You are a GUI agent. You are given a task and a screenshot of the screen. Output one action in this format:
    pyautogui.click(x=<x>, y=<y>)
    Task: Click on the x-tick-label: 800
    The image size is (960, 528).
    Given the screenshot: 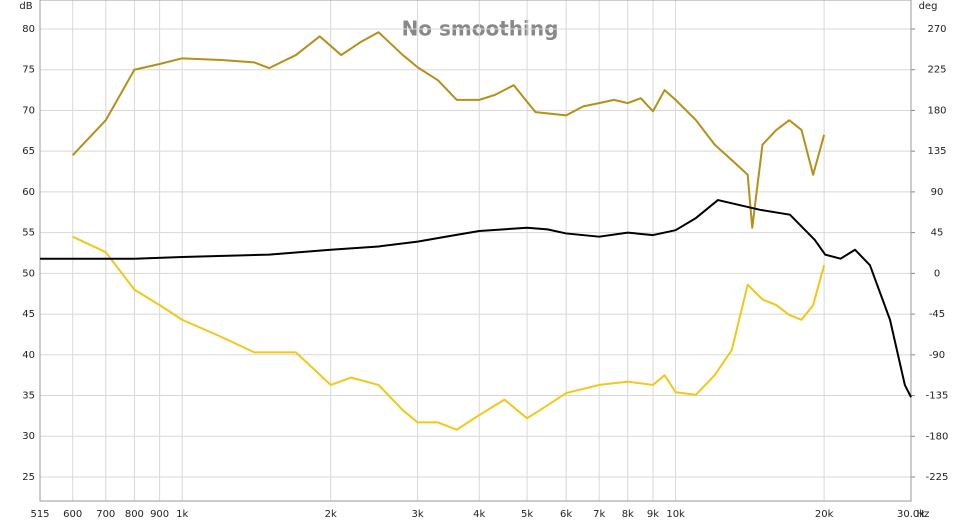 What is the action you would take?
    pyautogui.click(x=134, y=514)
    